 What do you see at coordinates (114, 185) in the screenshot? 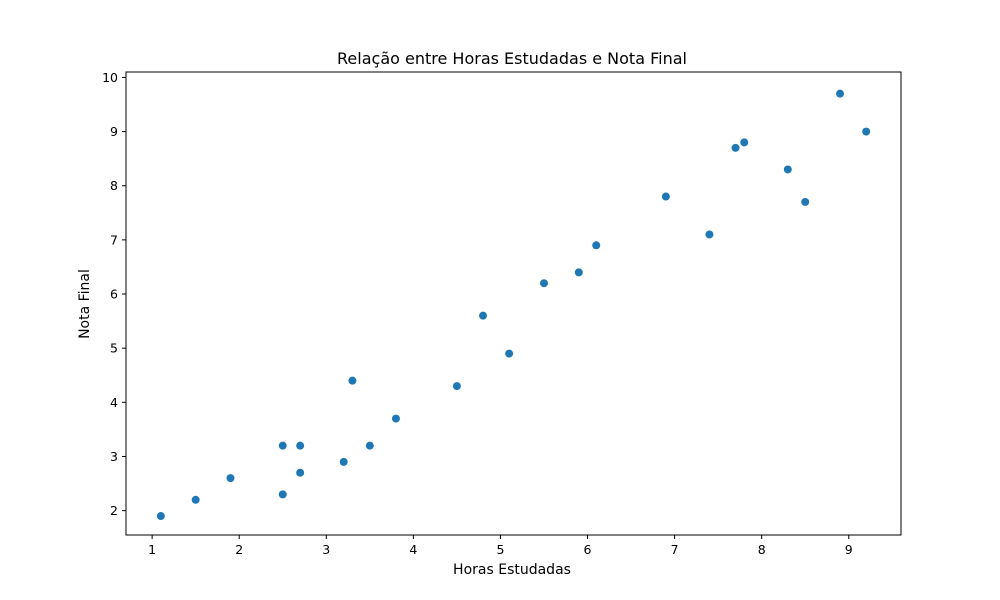
I see `y-tick-label: 8` at bounding box center [114, 185].